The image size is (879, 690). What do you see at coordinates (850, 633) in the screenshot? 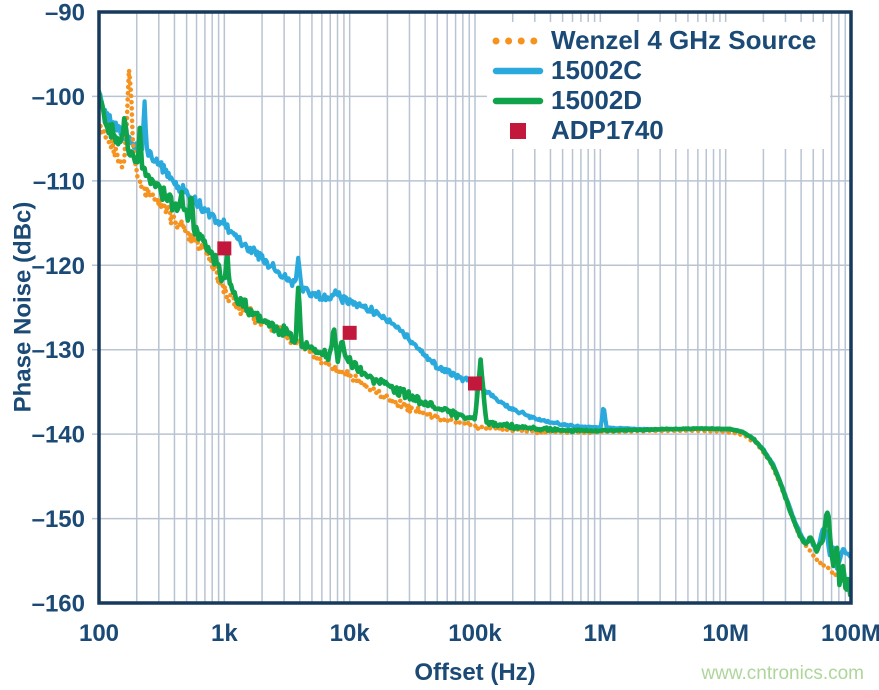
I see `x-tick-label: 100M` at bounding box center [850, 633].